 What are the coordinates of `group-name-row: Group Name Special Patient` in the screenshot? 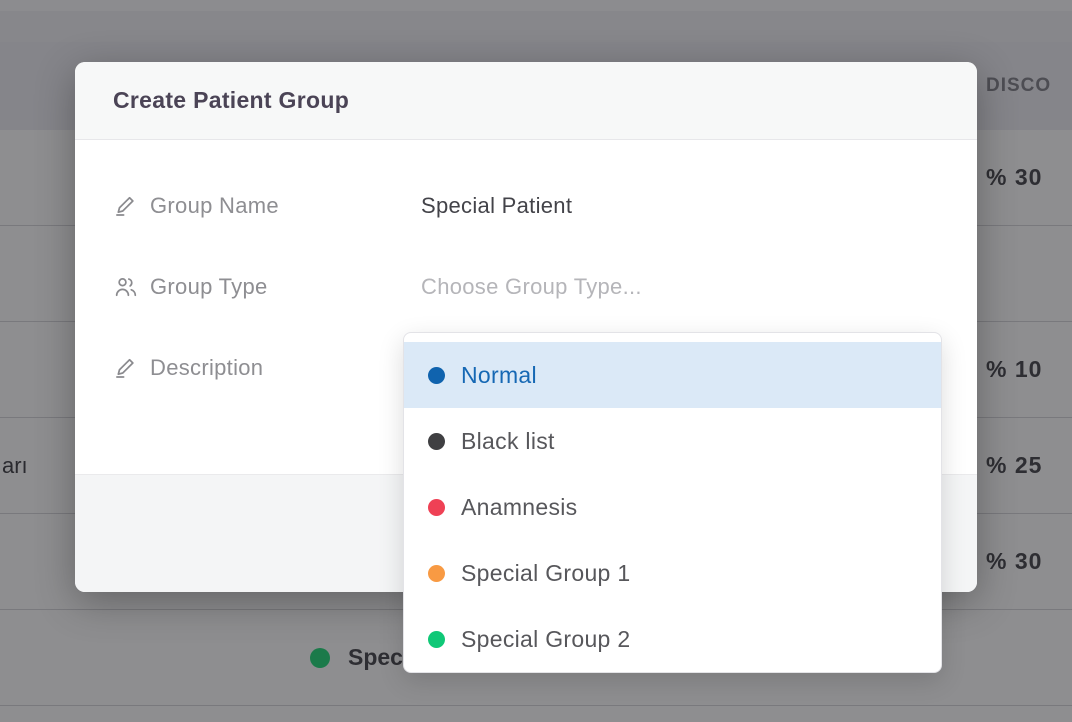 It's located at (526, 206).